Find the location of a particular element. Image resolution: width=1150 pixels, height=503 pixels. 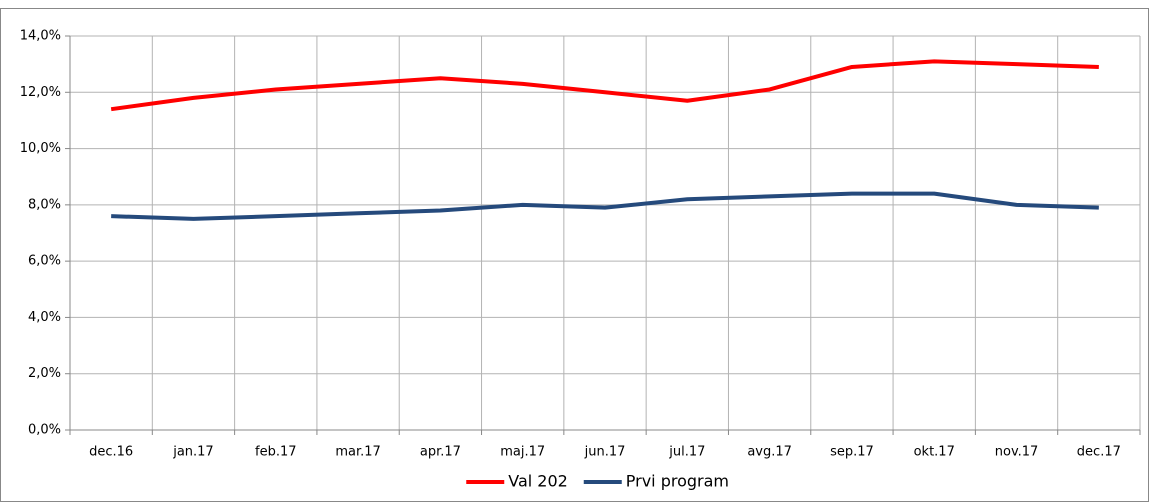

y-tick-label: 4,0% is located at coordinates (44, 317).